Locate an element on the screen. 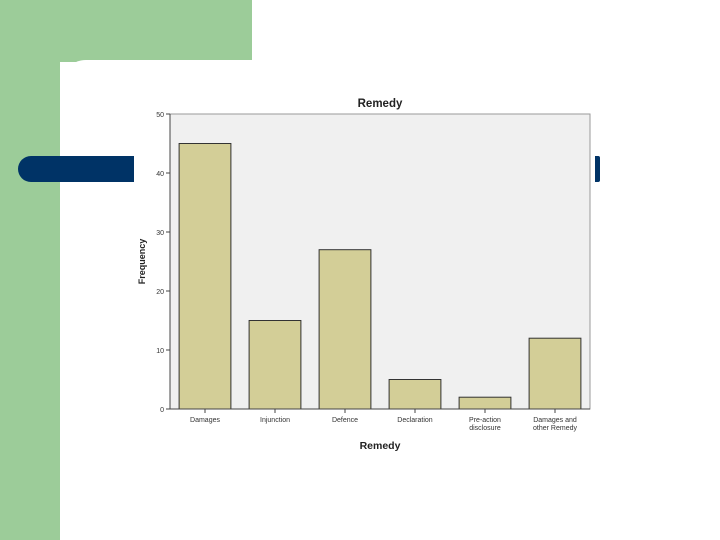 Image resolution: width=720 pixels, height=540 pixels. x-tick-label: Defence is located at coordinates (345, 420).